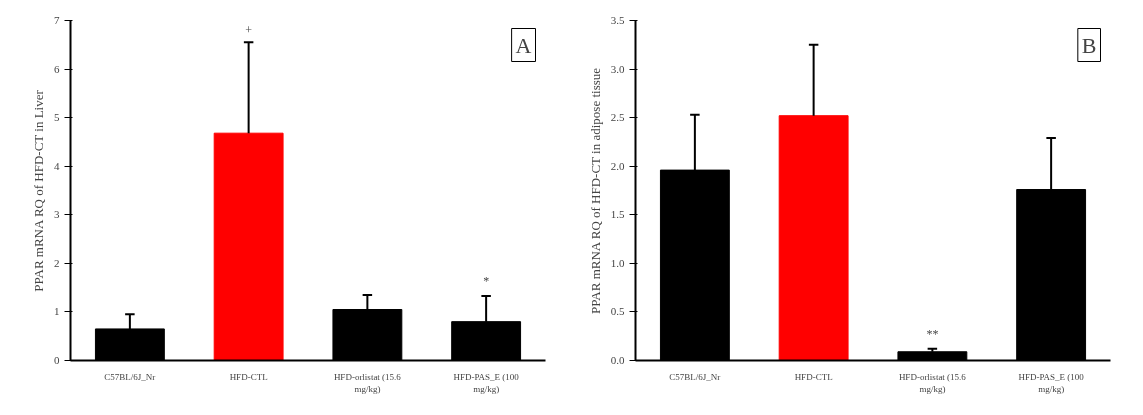 The image size is (1143, 415). What do you see at coordinates (486, 280) in the screenshot?
I see `annotation: *` at bounding box center [486, 280].